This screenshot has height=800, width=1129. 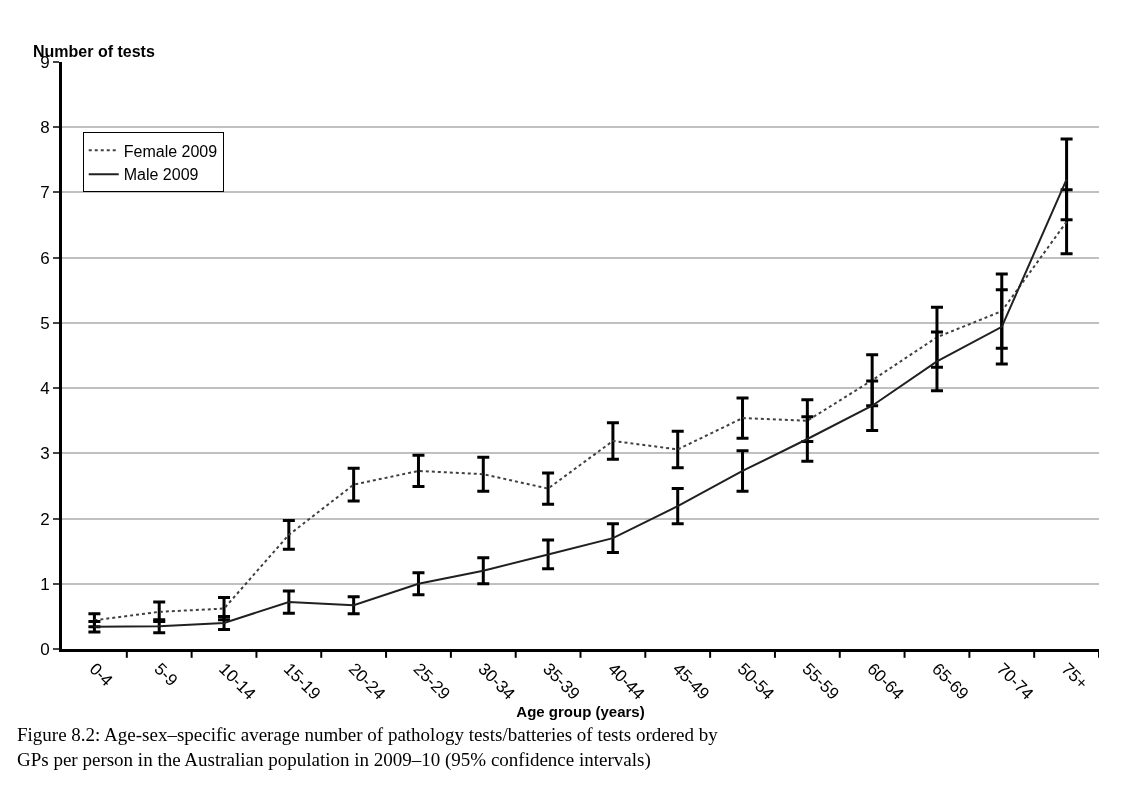 What do you see at coordinates (368, 747) in the screenshot?
I see `caption: Figure 8.2: Age-sex–specific average number of pathology tests/batteries of tests ordered by GPs per person in the Australian population in 2009–10 (95% confidence intervals)` at bounding box center [368, 747].